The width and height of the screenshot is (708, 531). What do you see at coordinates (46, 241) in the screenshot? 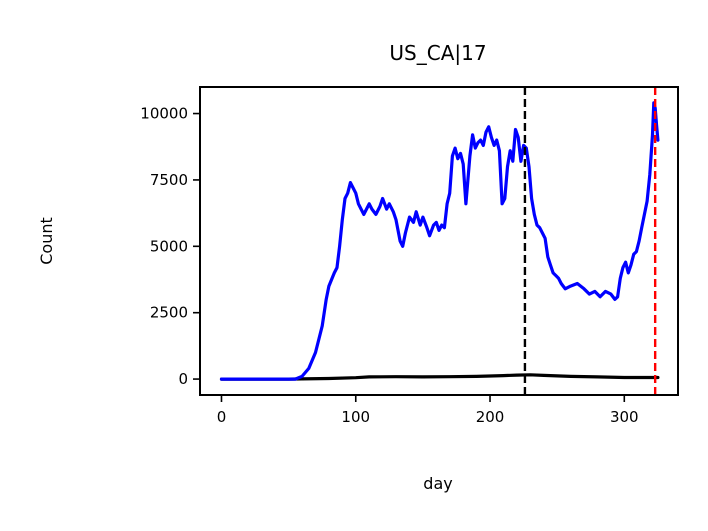
I see `y-axis-label: Count` at bounding box center [46, 241].